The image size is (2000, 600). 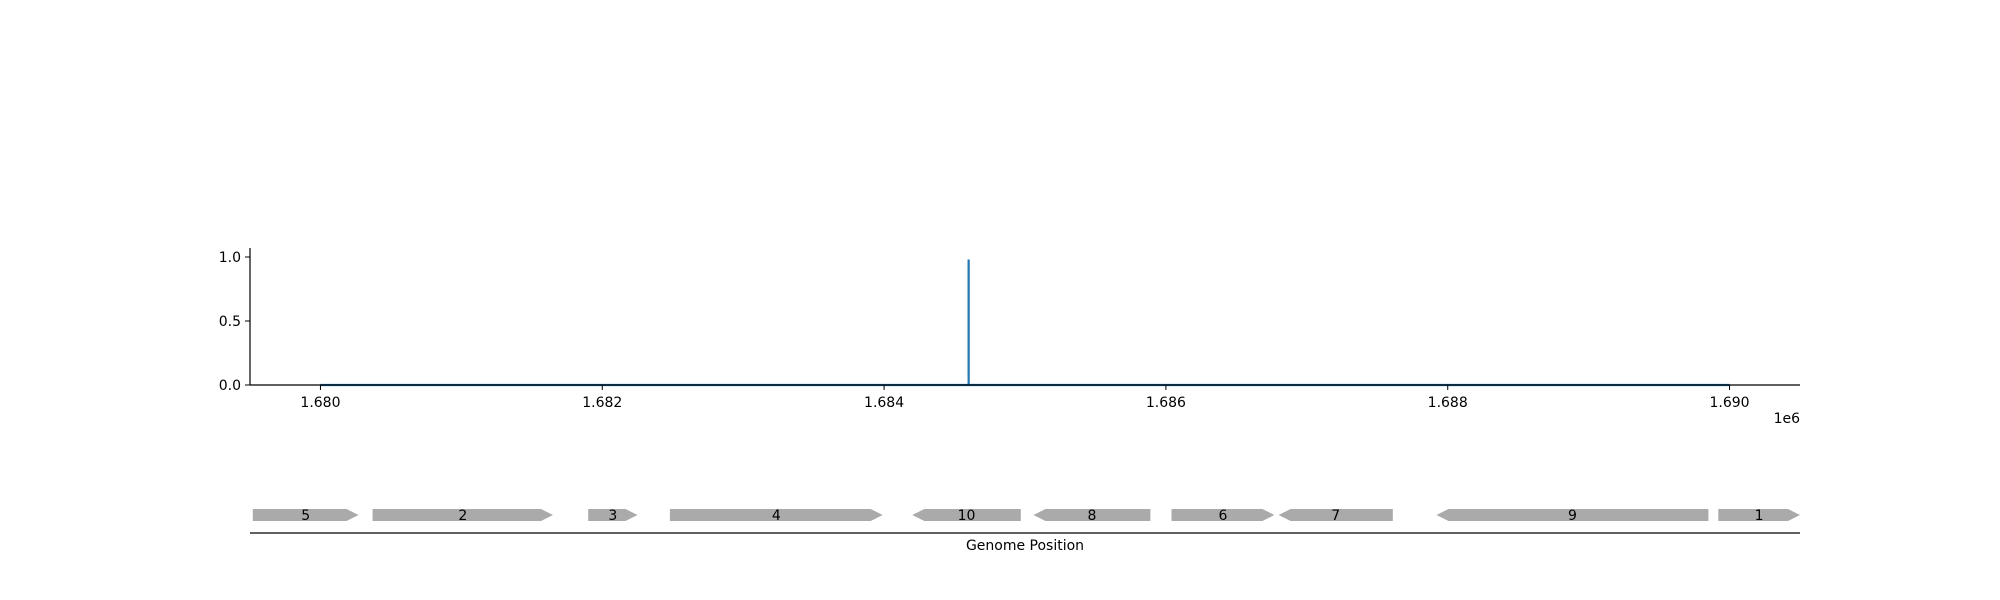 I want to click on x-tick-label: 1.686, so click(x=1166, y=403).